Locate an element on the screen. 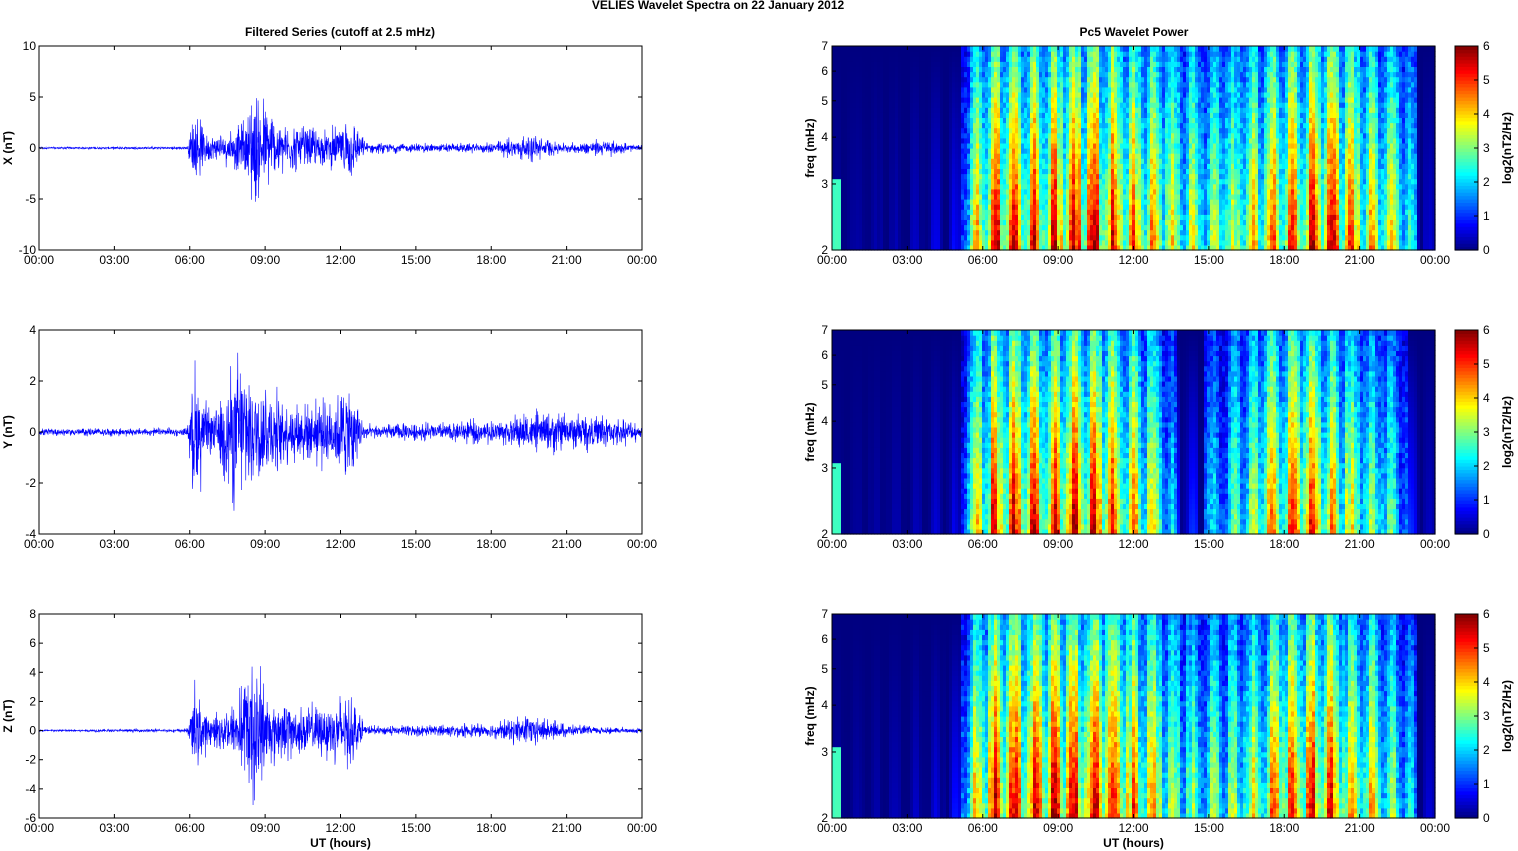  y-tick-label: 5 is located at coordinates (32, 97).